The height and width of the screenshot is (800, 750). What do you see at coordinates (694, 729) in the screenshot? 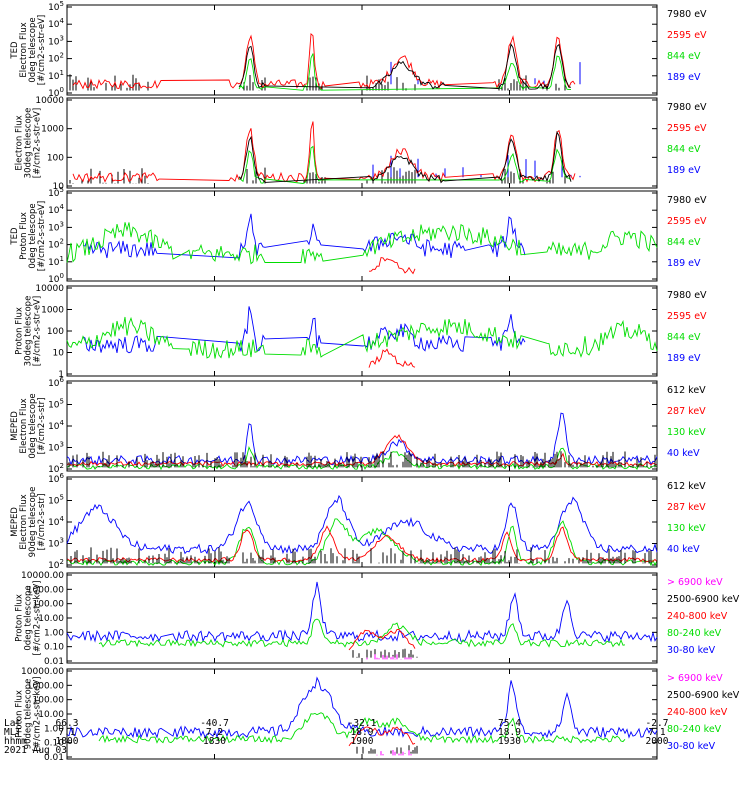
I see `legend-item: 80-240 keV` at bounding box center [694, 729].